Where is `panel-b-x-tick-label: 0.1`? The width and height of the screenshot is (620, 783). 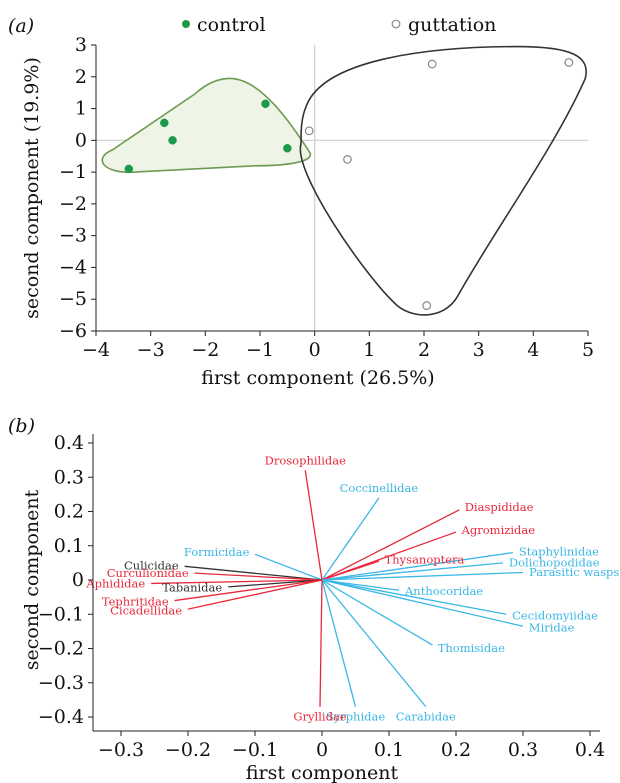 panel-b-x-tick-label: 0.1 is located at coordinates (389, 750).